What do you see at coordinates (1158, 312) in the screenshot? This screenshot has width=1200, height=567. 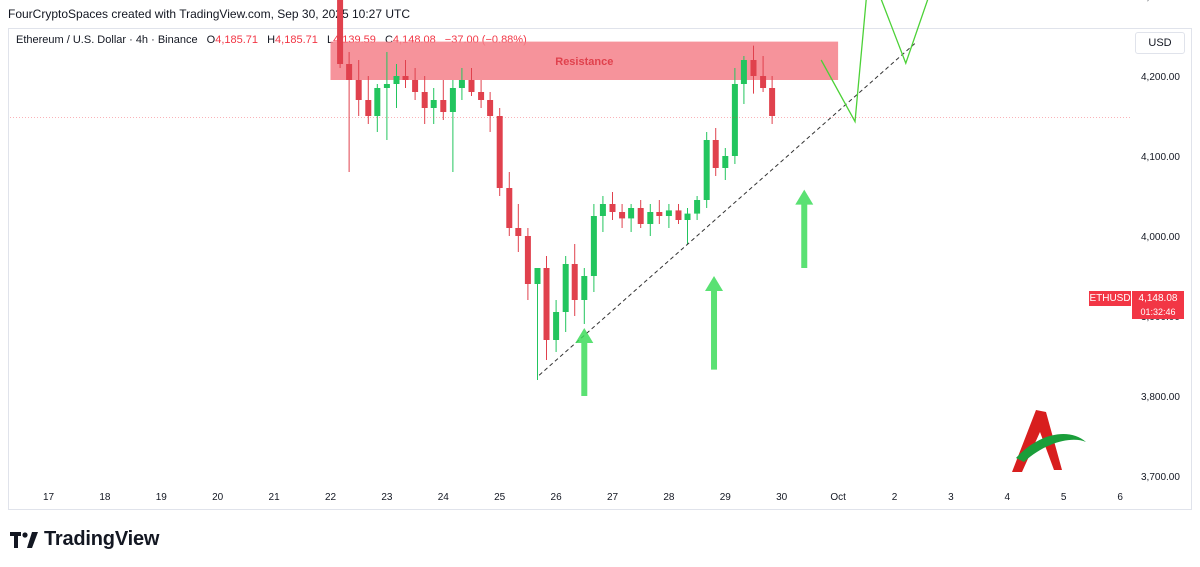 I see `bar-countdown-badge: 01:32:46` at bounding box center [1158, 312].